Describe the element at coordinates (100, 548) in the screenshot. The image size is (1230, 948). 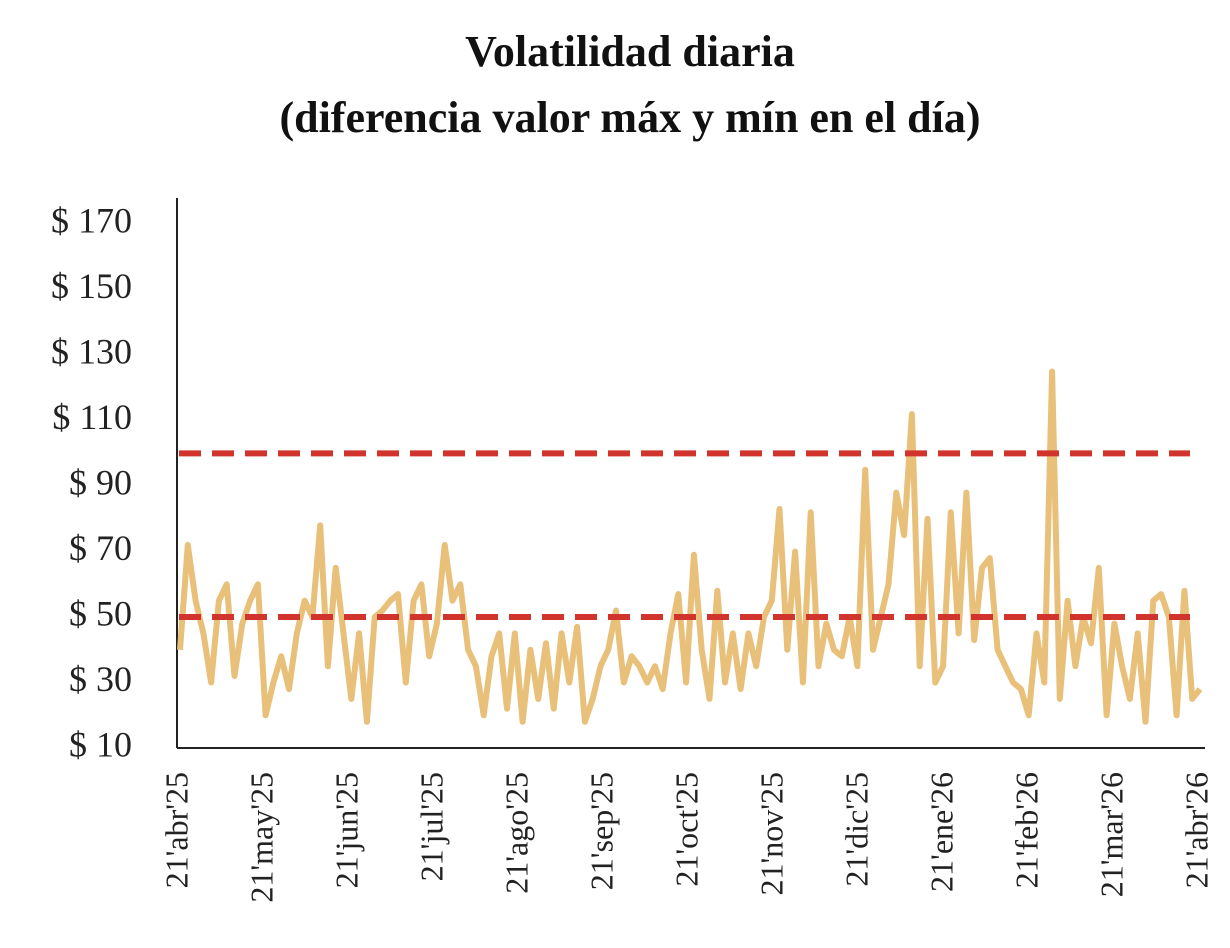
I see `y-tick-label: $ 70` at that location.